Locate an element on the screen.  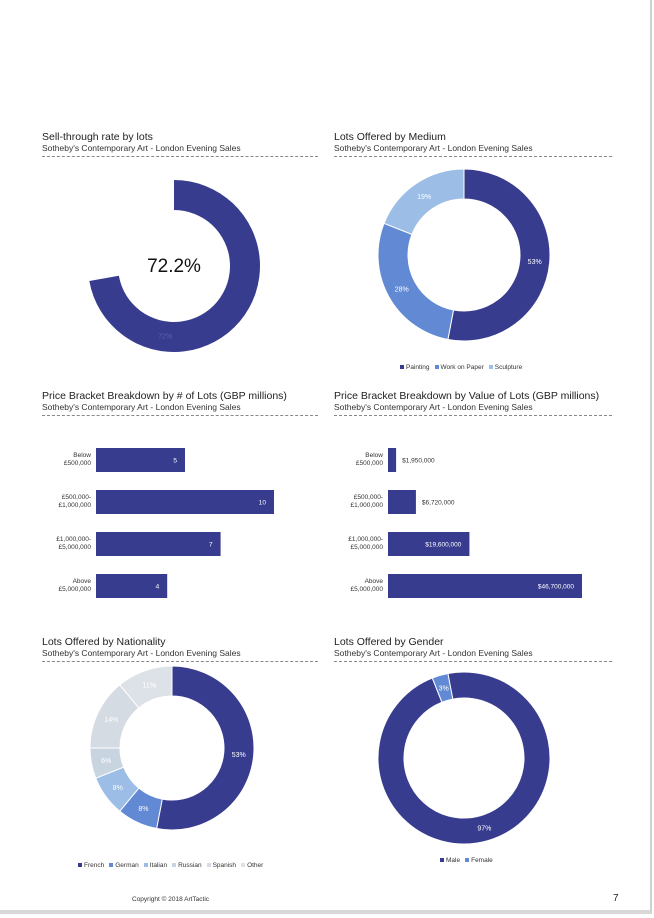
legend-item-male: Male is located at coordinates (450, 860).